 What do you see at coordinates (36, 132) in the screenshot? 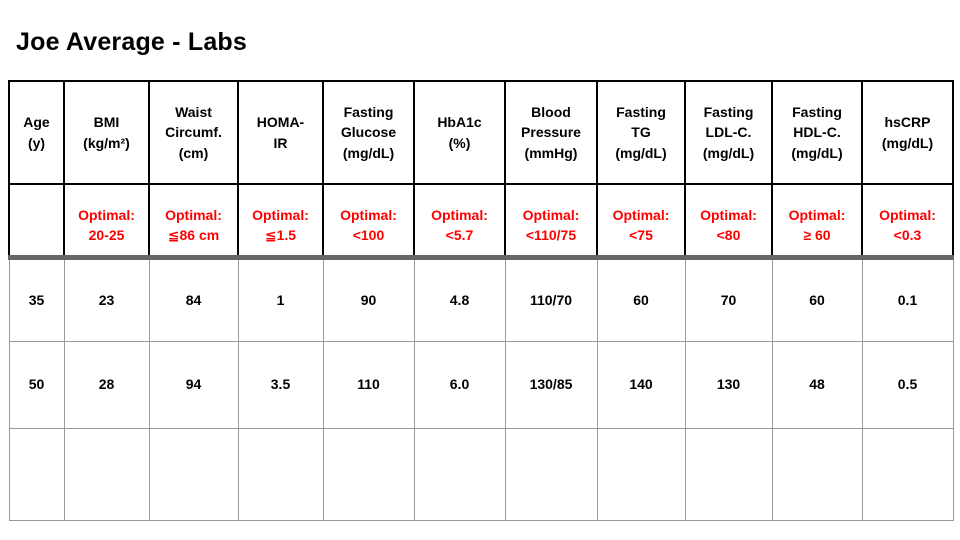
I see `column-header-age: Age (y)` at bounding box center [36, 132].